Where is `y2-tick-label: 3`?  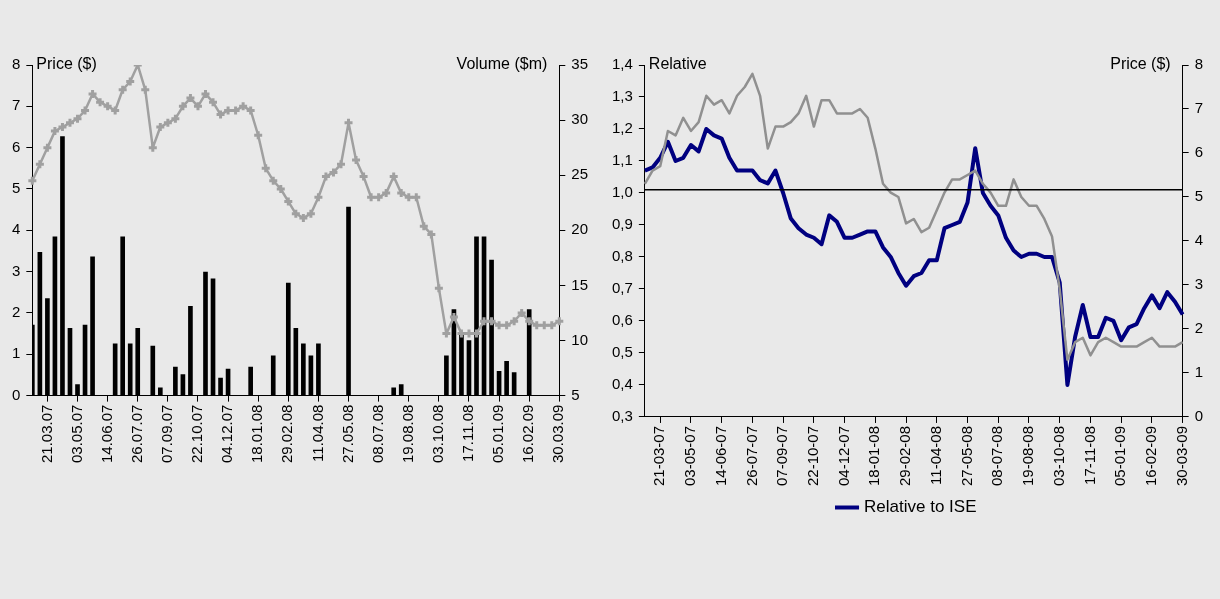 y2-tick-label: 3 is located at coordinates (1198, 284).